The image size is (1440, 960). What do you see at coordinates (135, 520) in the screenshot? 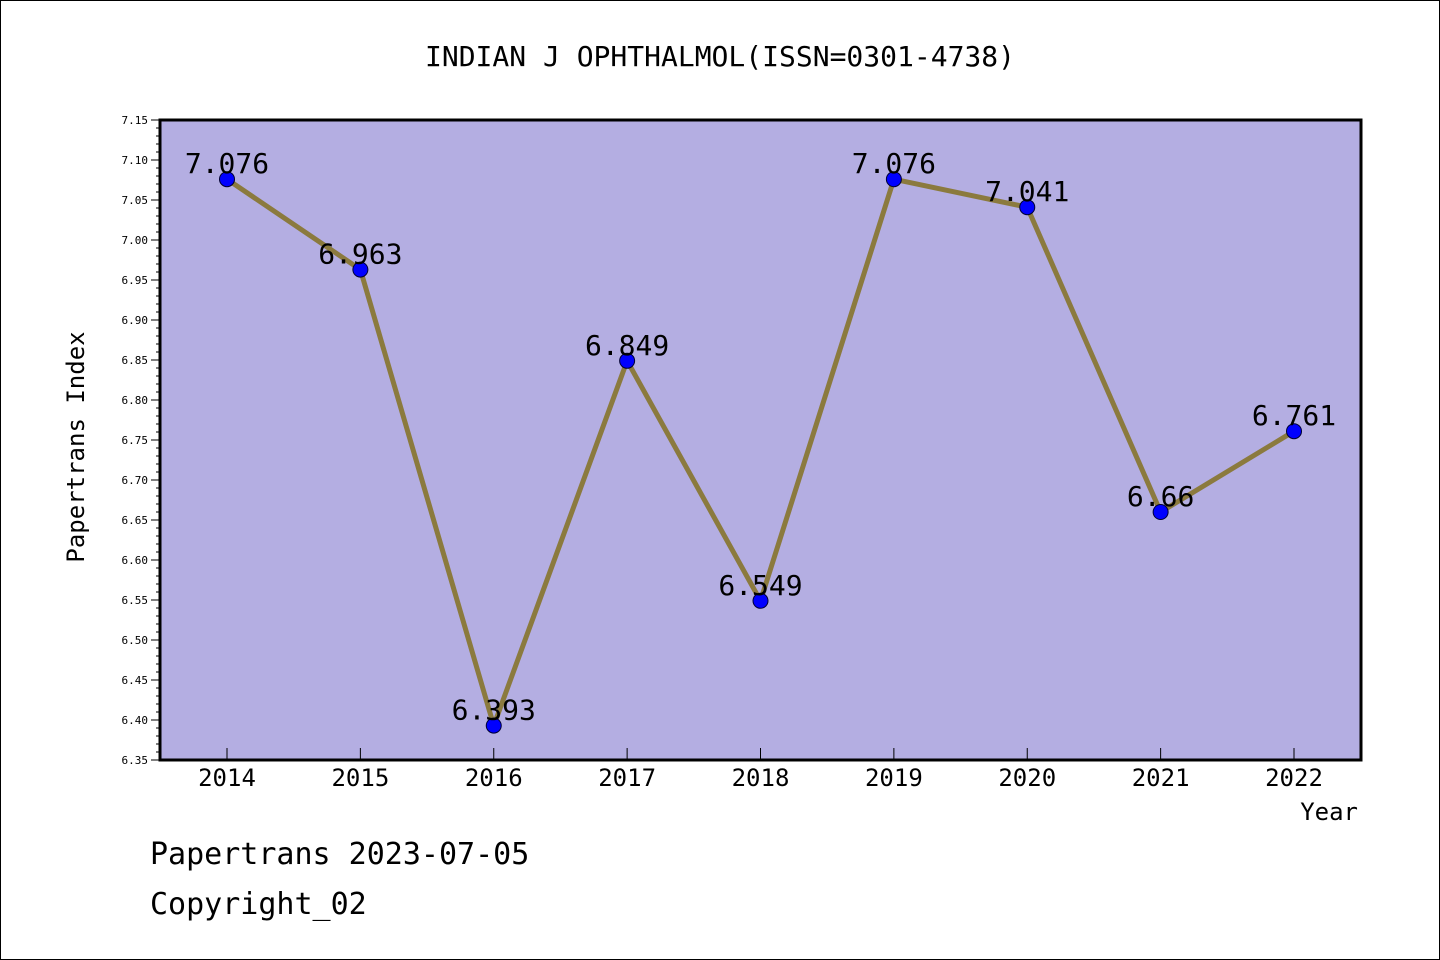
I see `y-tick-label: 6.65` at bounding box center [135, 520].